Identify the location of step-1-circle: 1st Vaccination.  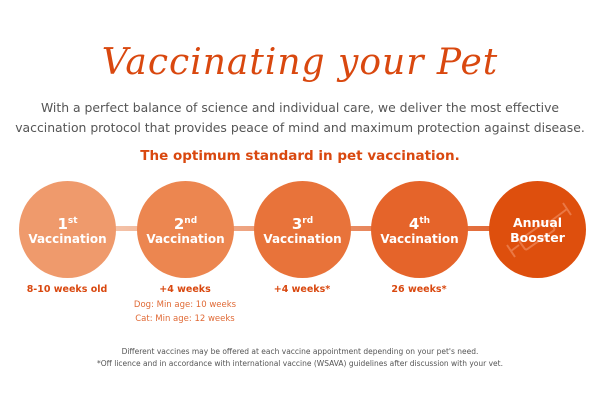
(67, 229).